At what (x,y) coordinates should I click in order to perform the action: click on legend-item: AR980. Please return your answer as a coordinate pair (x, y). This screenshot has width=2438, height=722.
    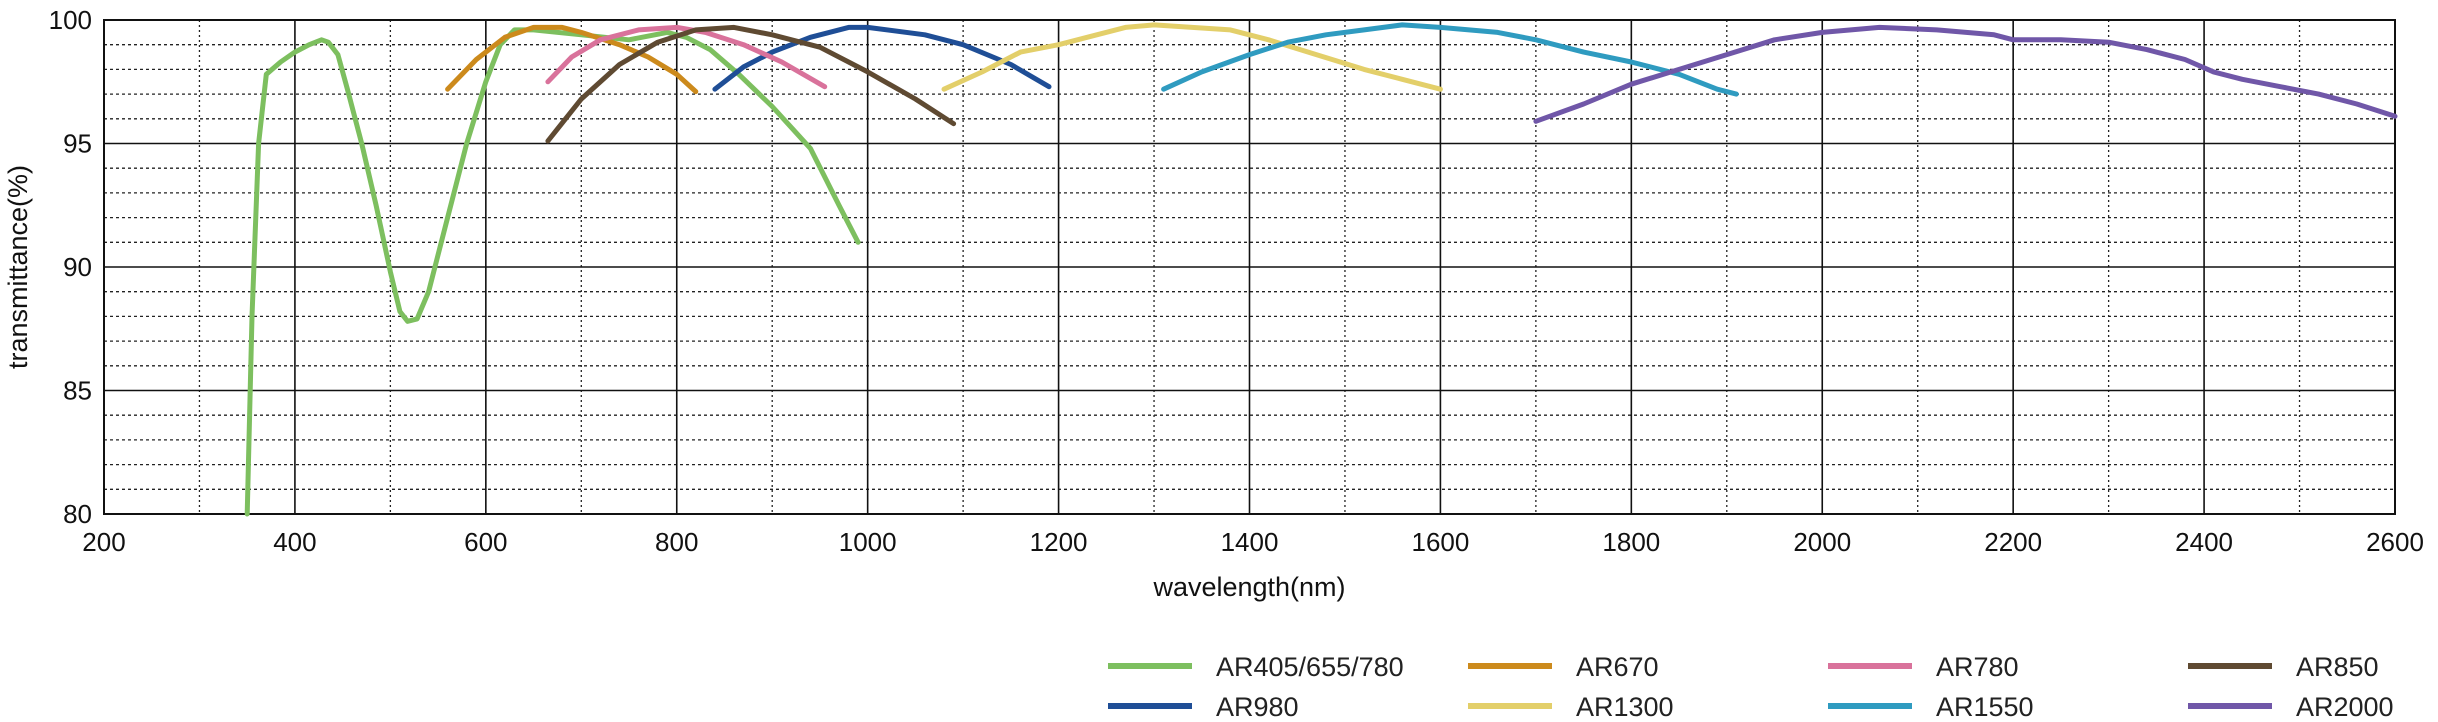
    Looking at the image, I should click on (1203, 707).